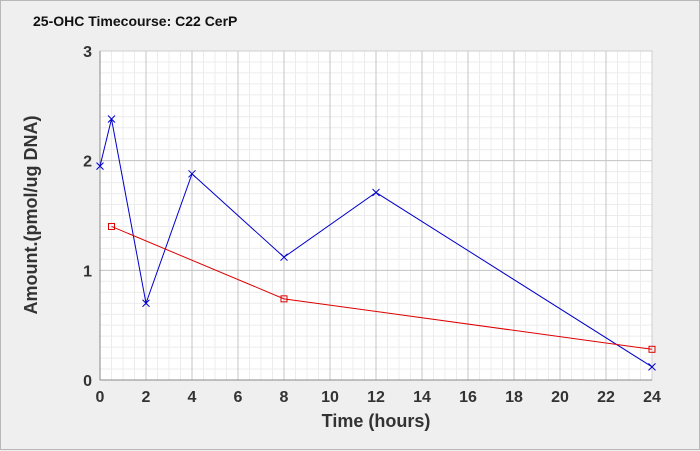 Image resolution: width=700 pixels, height=451 pixels. I want to click on x-tick-label: 0, so click(100, 397).